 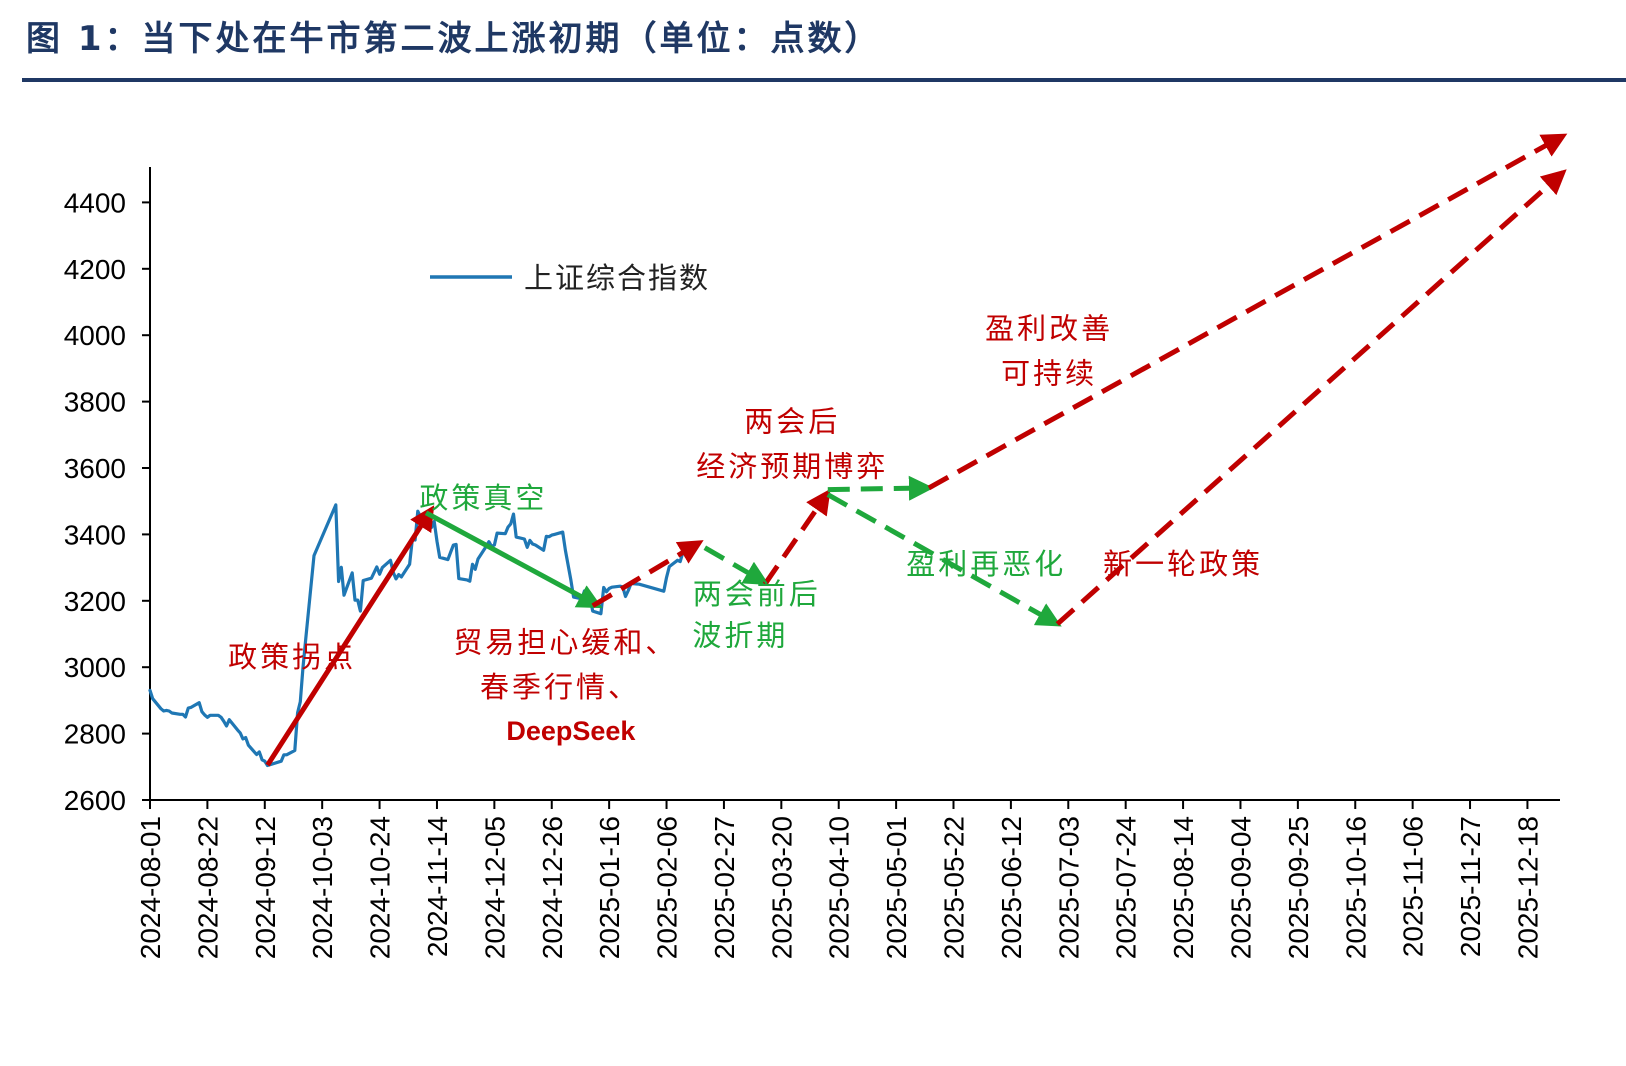 What do you see at coordinates (740, 636) in the screenshot?
I see `annotation-label: 波折期` at bounding box center [740, 636].